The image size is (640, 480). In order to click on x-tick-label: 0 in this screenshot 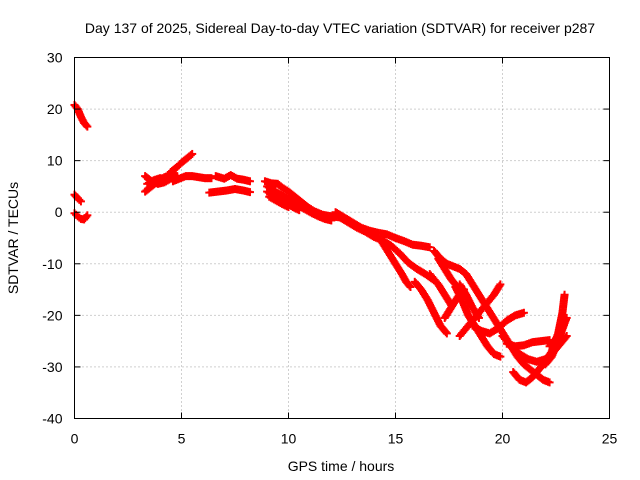, I will do `click(75, 439)`.